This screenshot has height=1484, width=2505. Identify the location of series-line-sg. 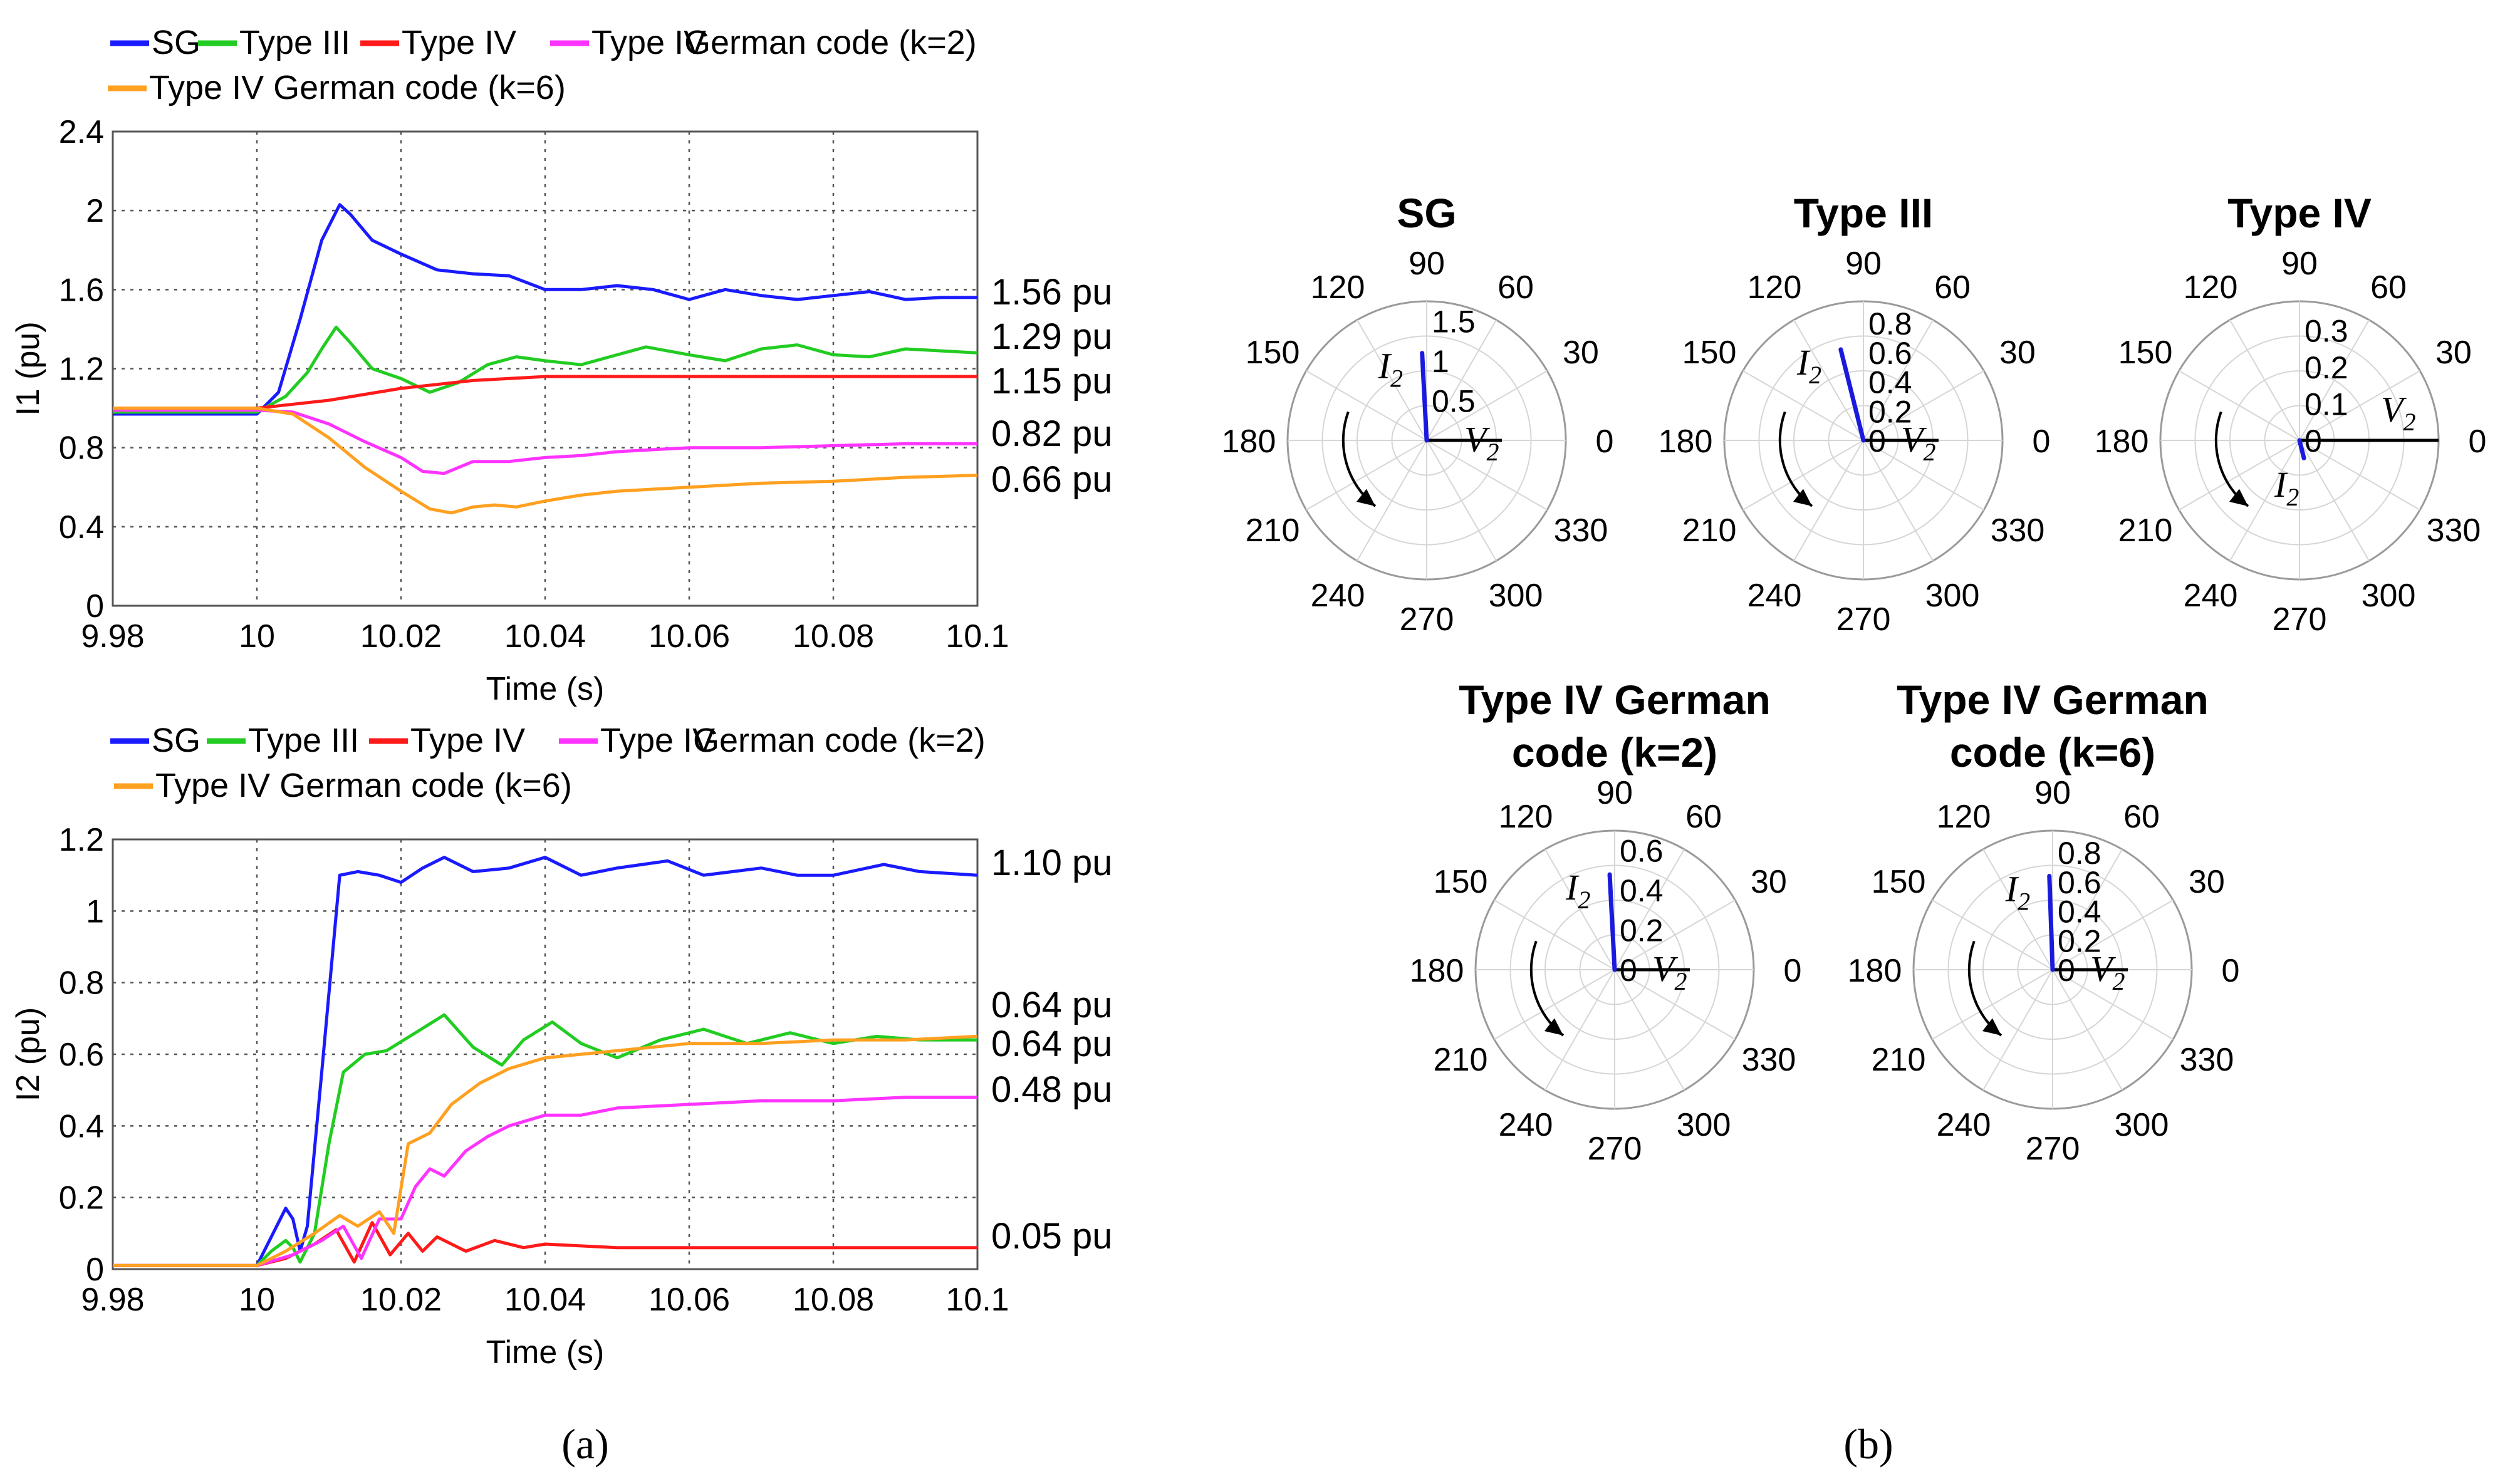
(545, 309).